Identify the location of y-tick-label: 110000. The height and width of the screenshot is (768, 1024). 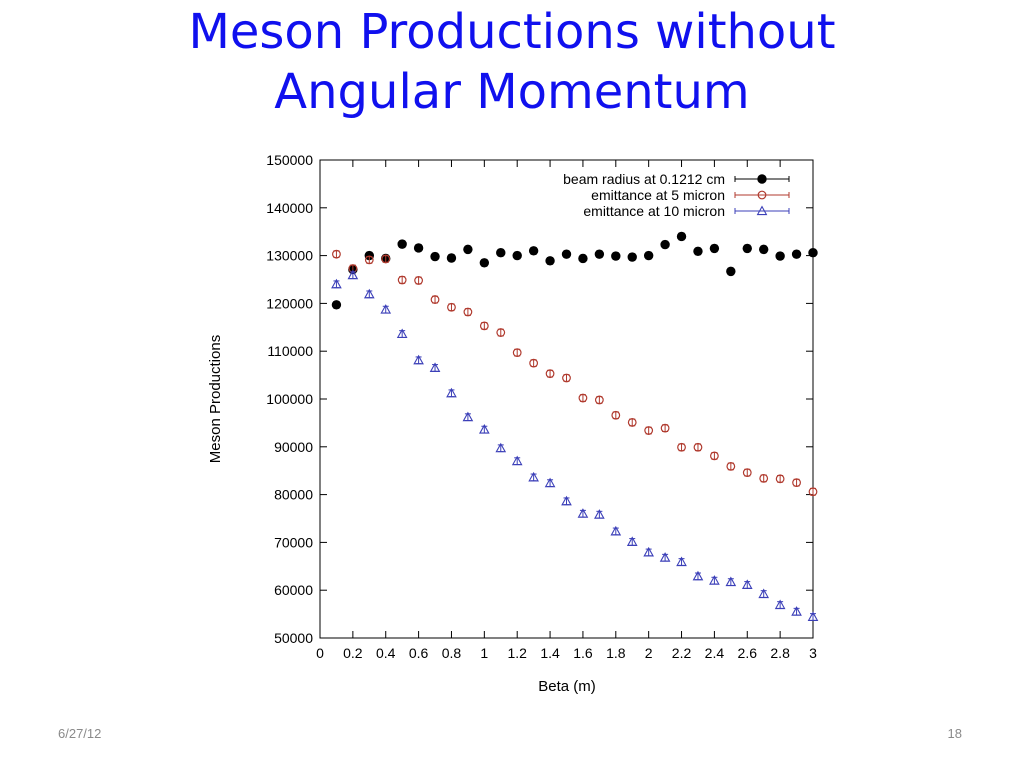
(290, 351).